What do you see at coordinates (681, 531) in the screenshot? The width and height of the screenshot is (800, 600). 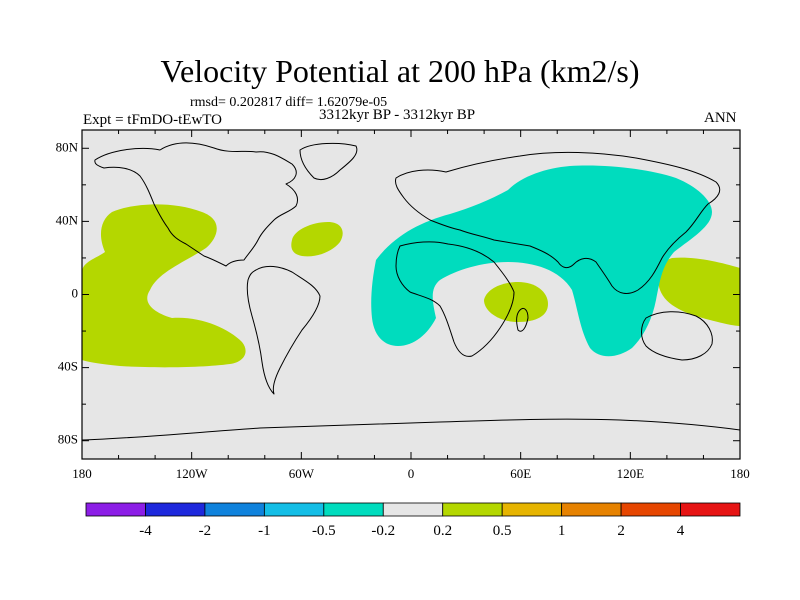 I see `colorbar-label: 4` at bounding box center [681, 531].